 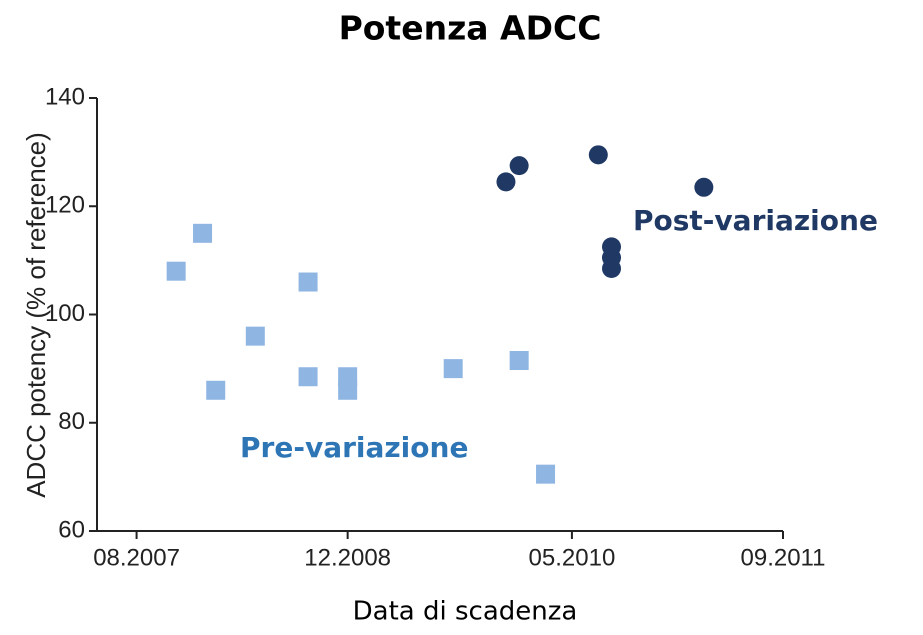 What do you see at coordinates (354, 447) in the screenshot?
I see `series-label: Pre-variazione` at bounding box center [354, 447].